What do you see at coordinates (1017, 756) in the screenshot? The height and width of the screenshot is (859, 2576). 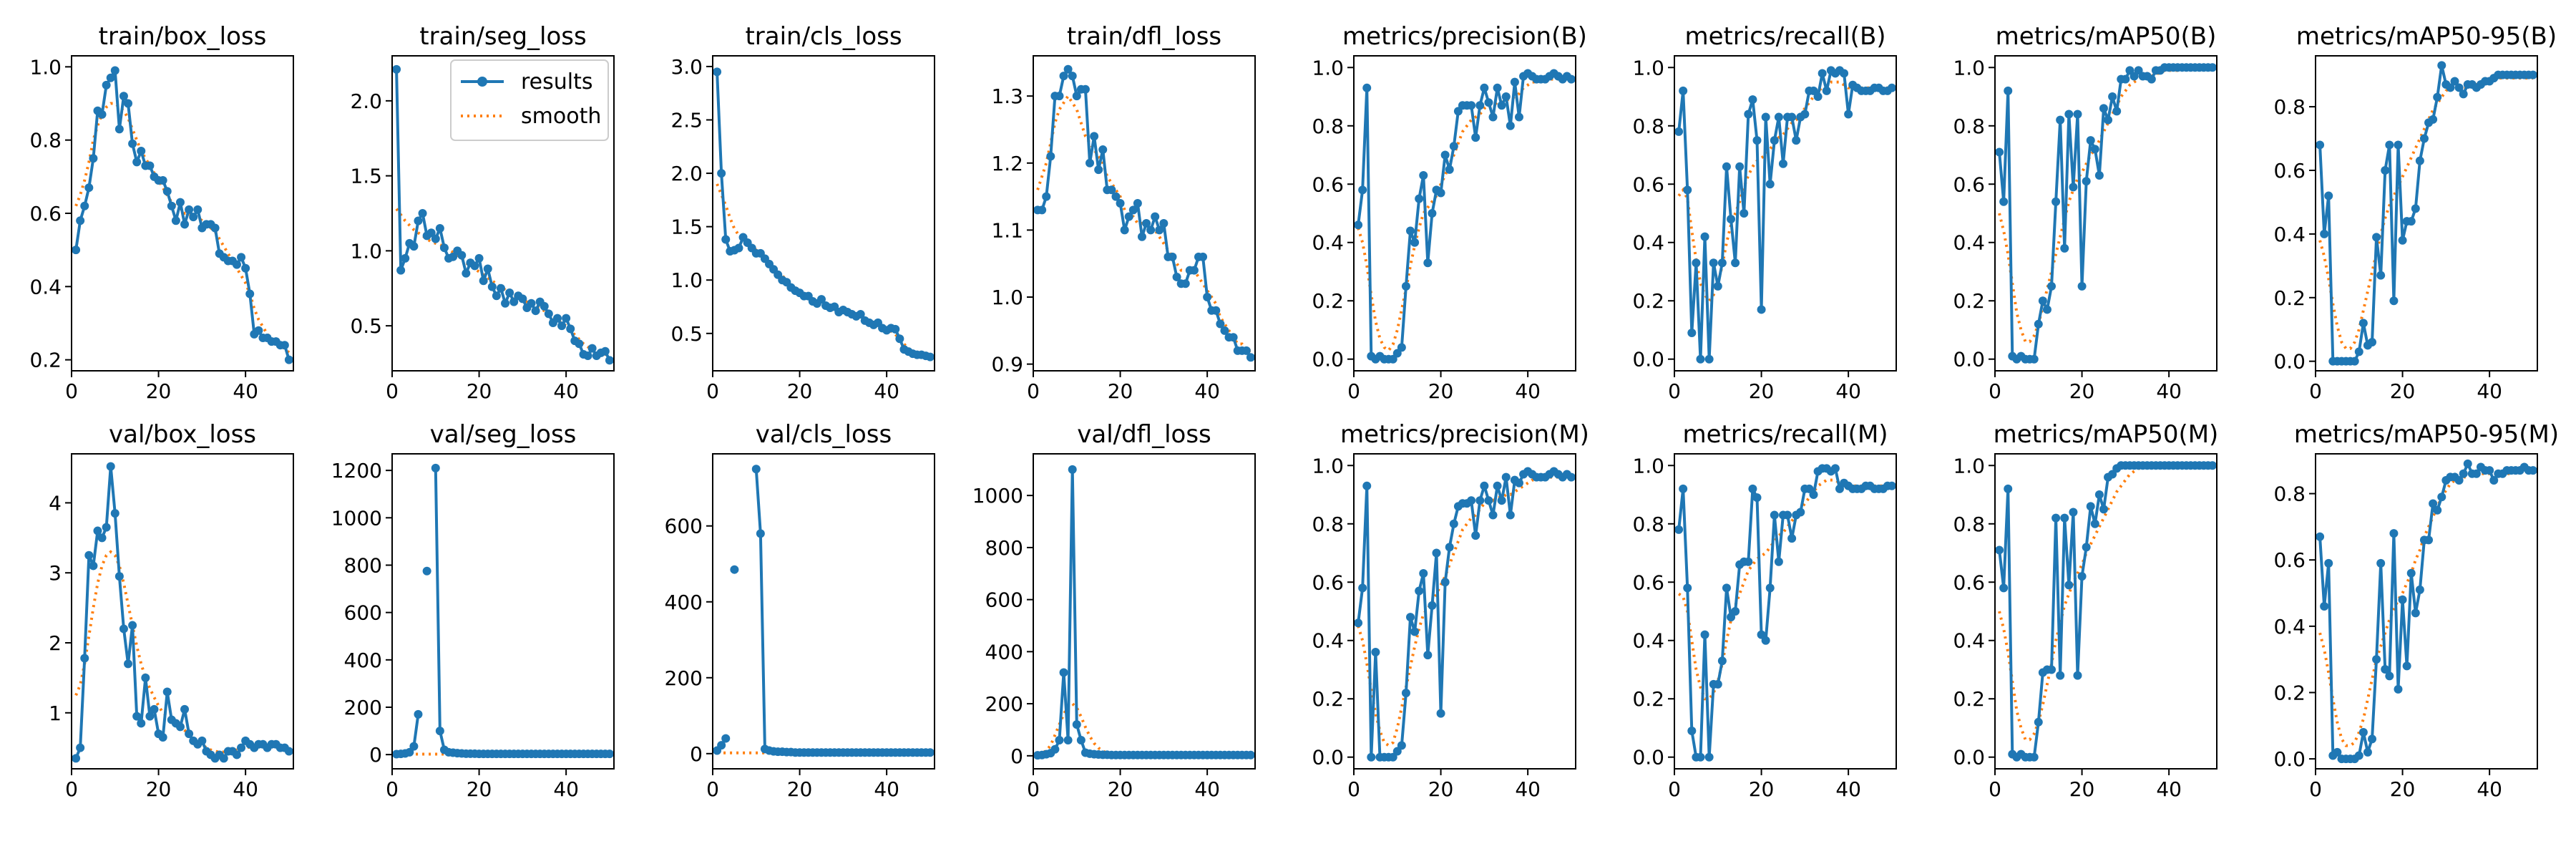 I see `y-tick-label: 0` at bounding box center [1017, 756].